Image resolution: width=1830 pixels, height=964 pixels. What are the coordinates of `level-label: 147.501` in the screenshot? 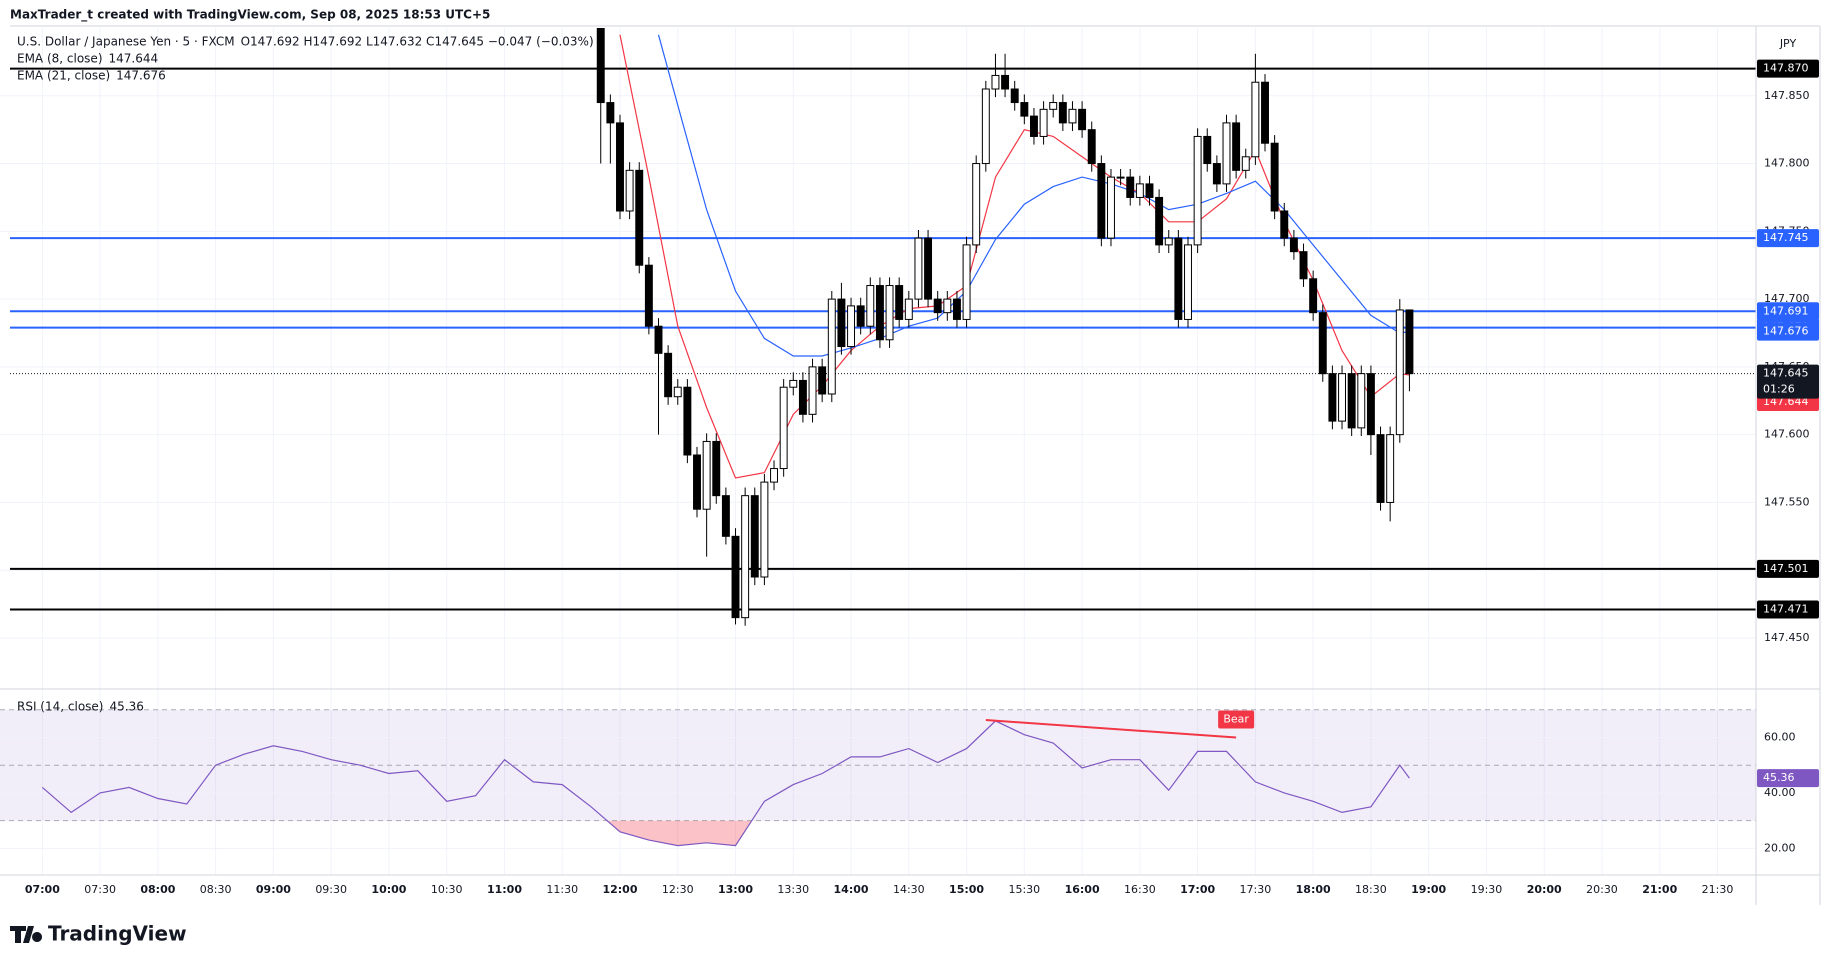 It's located at (1786, 568).